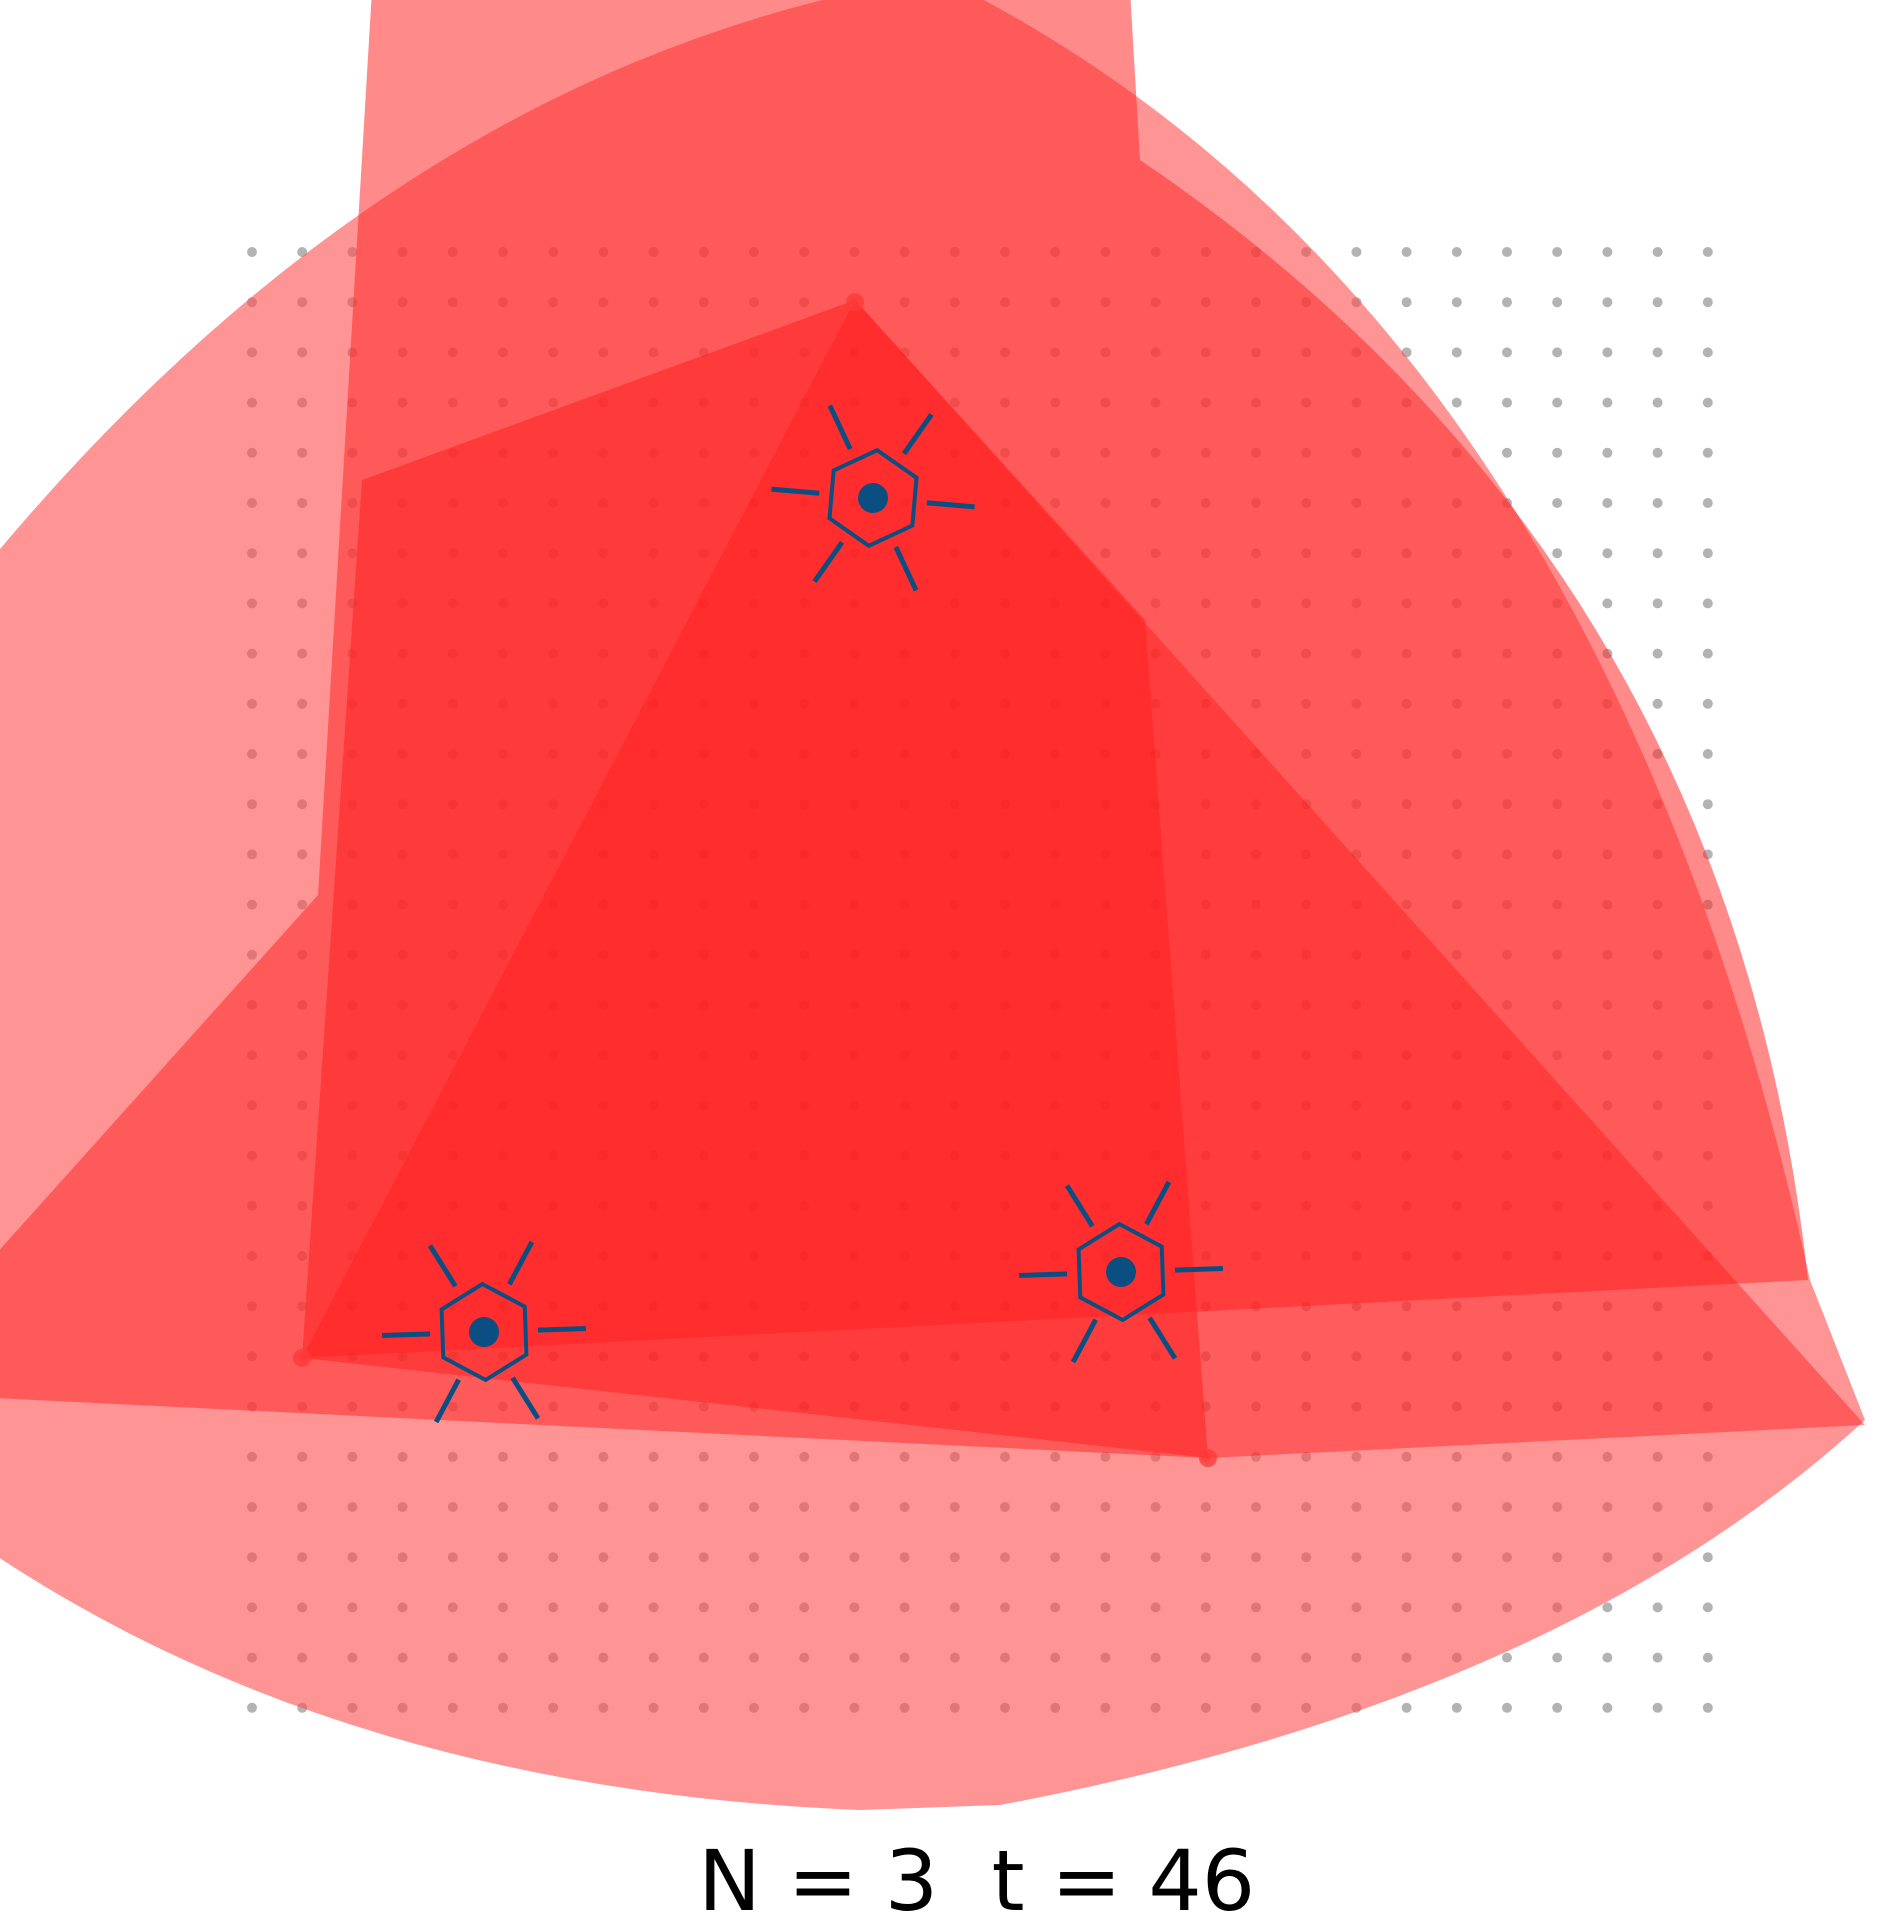 The image size is (1900, 1930). I want to click on time-step-label: t = 46, so click(1123, 1881).